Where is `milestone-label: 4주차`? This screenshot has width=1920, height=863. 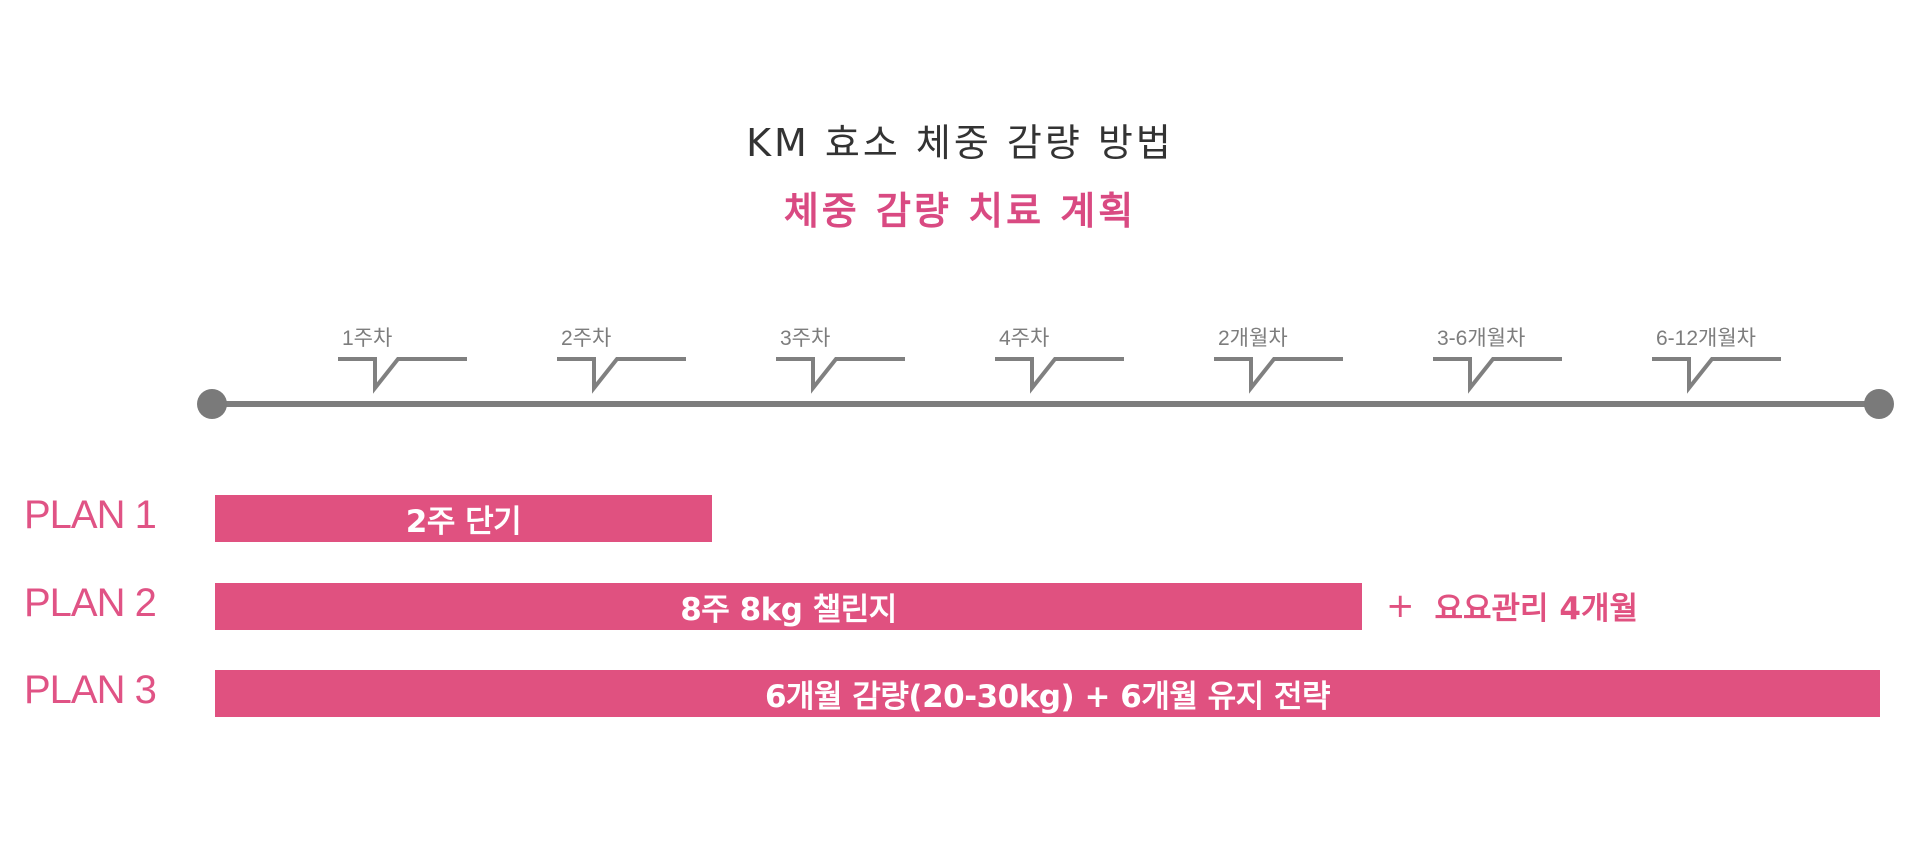
milestone-label: 4주차 is located at coordinates (1024, 338).